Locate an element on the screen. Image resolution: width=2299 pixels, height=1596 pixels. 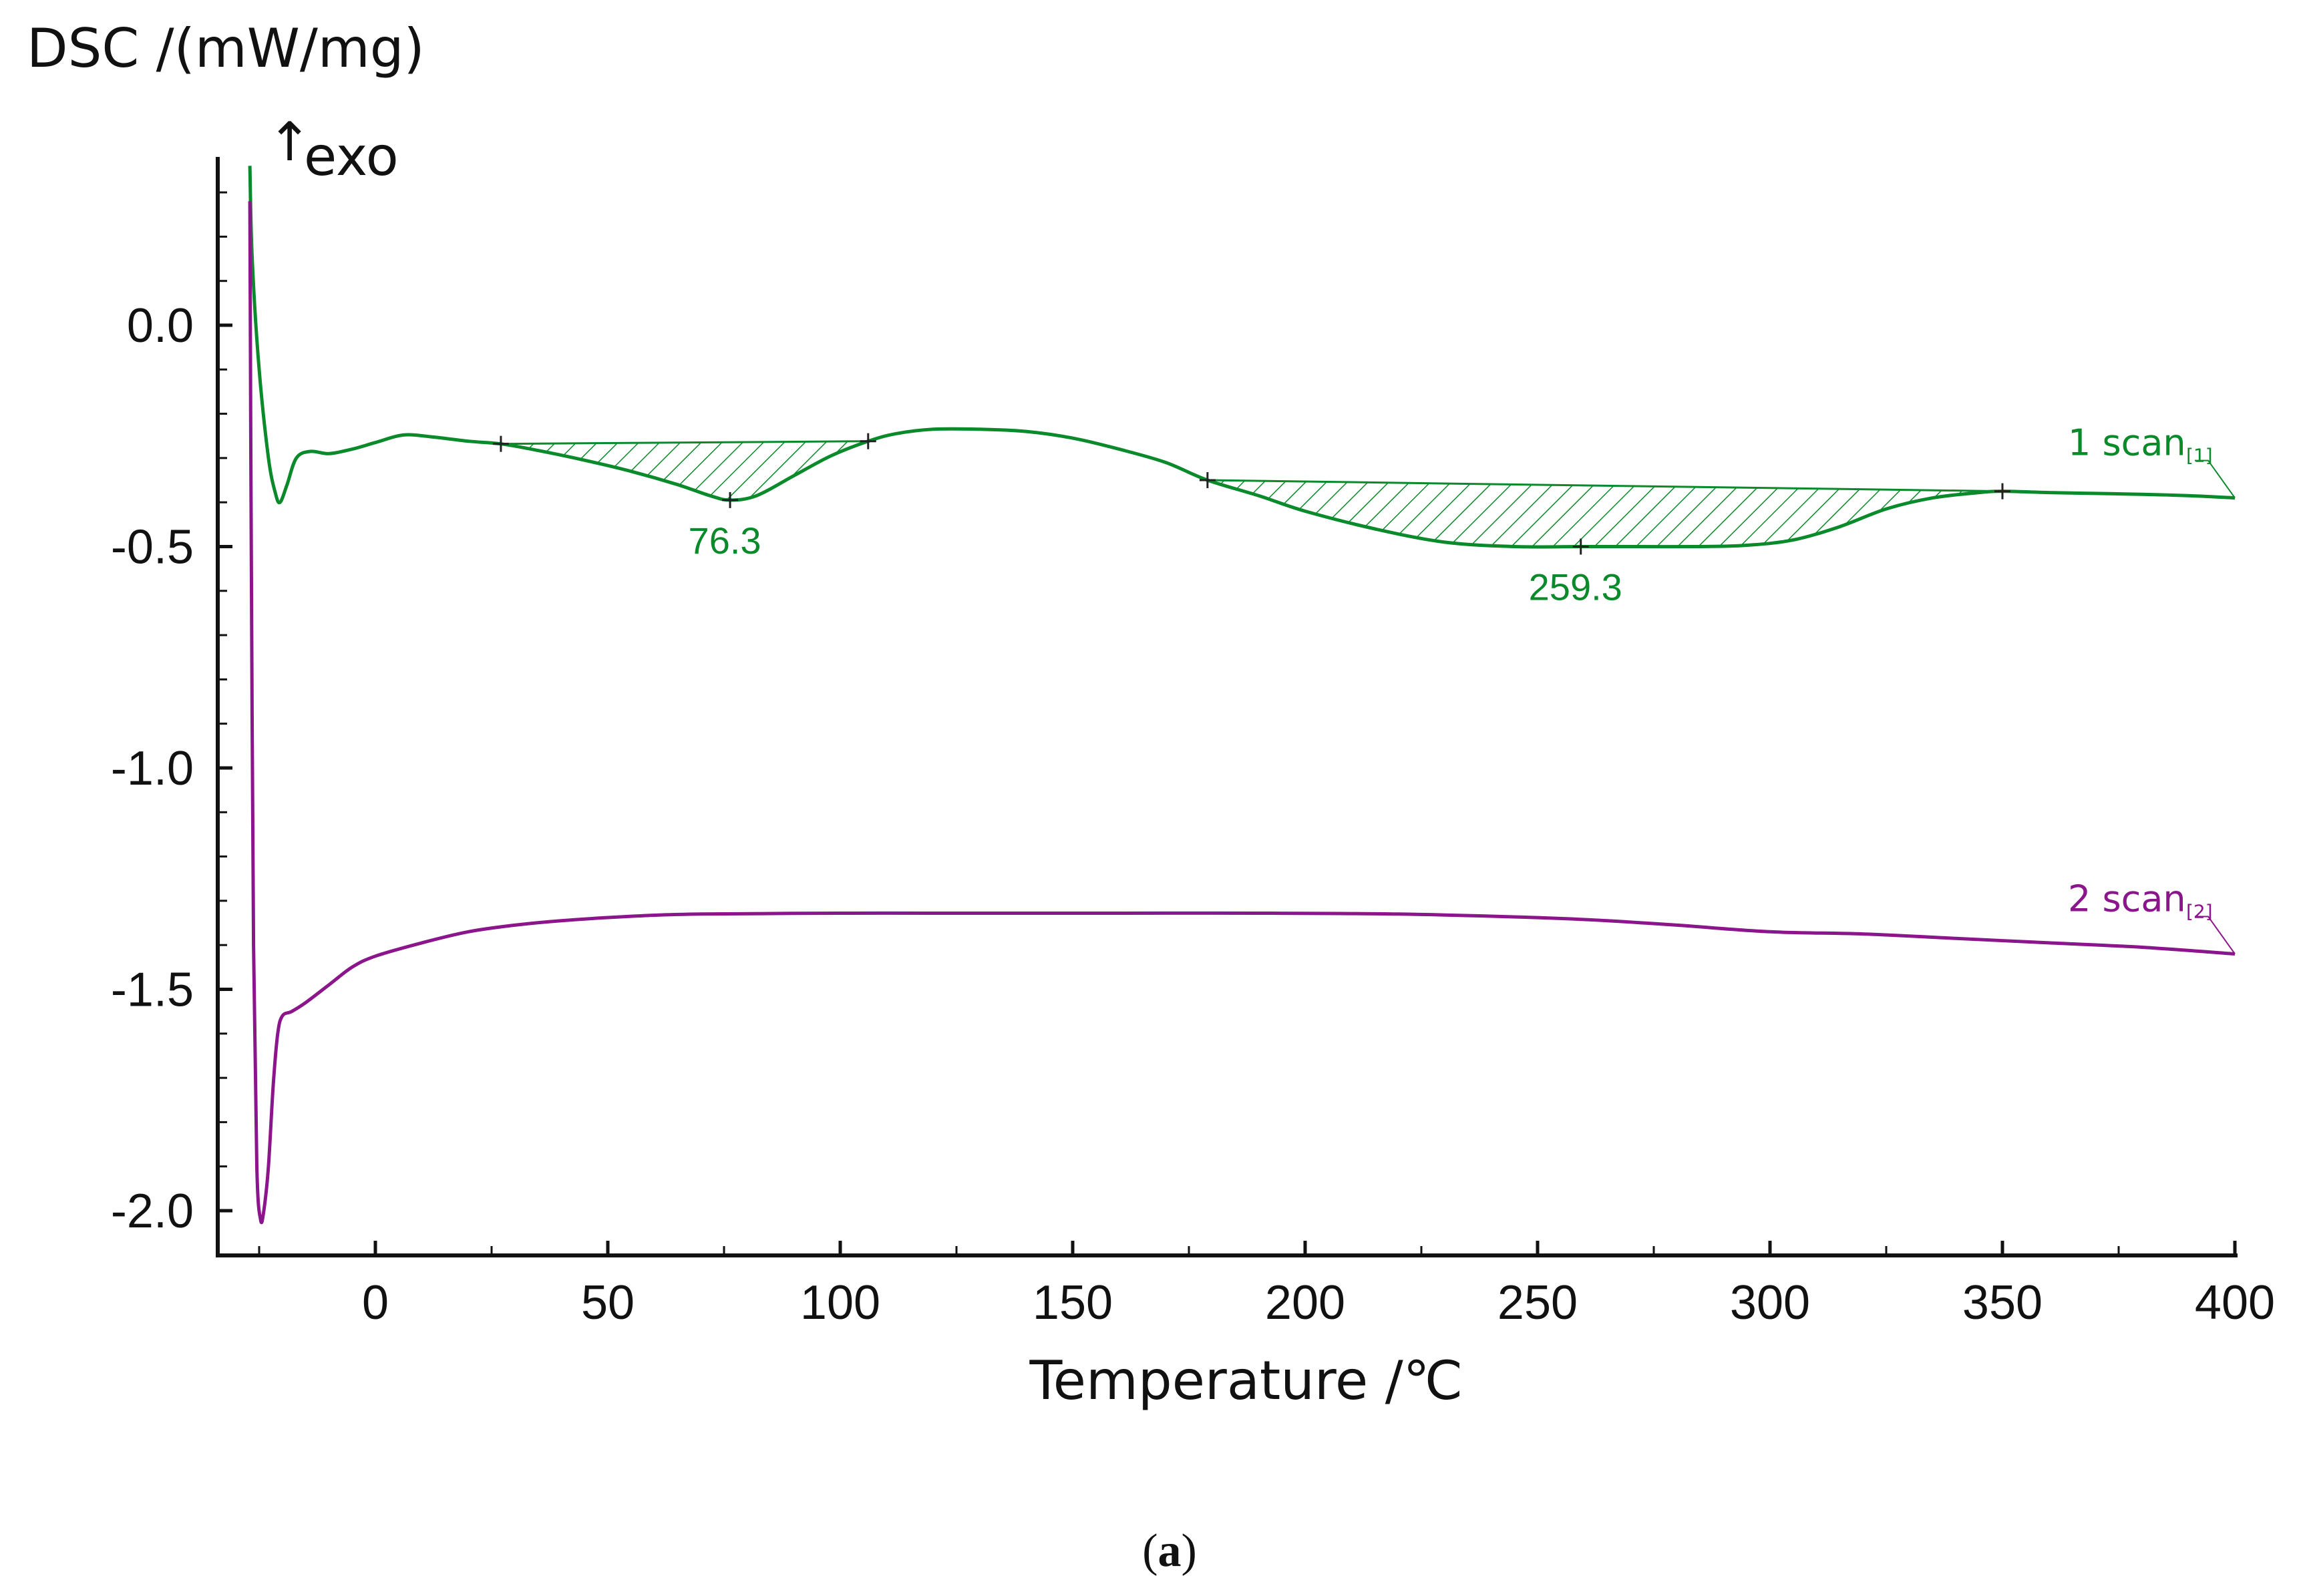
peak-labels: 76.3 259.3 is located at coordinates (1155, 564).